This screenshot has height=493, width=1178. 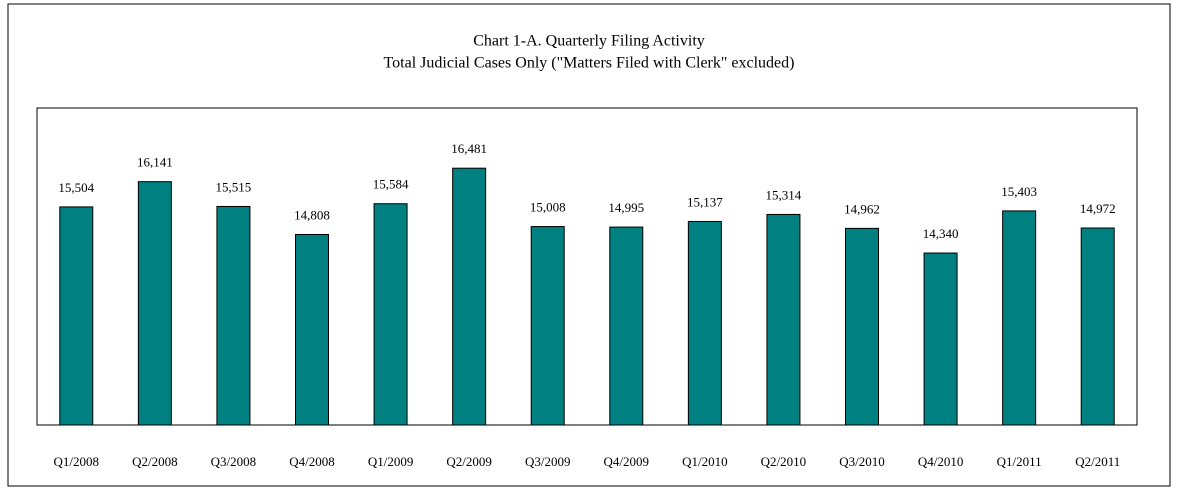 I want to click on data-label: 14,962, so click(x=862, y=208).